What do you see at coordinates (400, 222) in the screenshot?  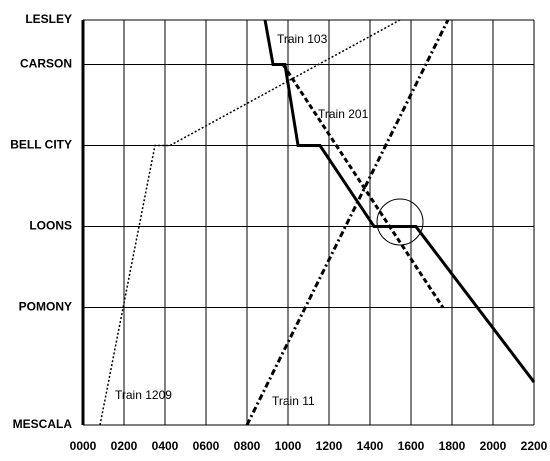 I see `highlight-circle` at bounding box center [400, 222].